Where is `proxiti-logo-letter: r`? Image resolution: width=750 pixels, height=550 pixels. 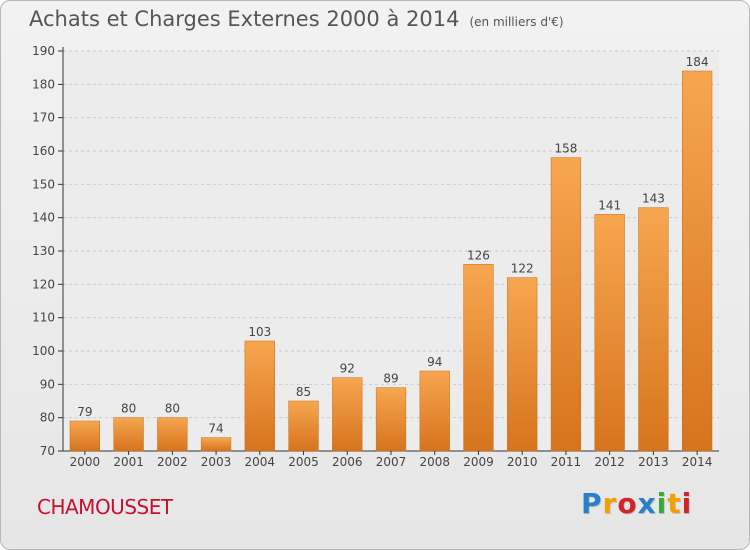
proxiti-logo-letter: r is located at coordinates (610, 503).